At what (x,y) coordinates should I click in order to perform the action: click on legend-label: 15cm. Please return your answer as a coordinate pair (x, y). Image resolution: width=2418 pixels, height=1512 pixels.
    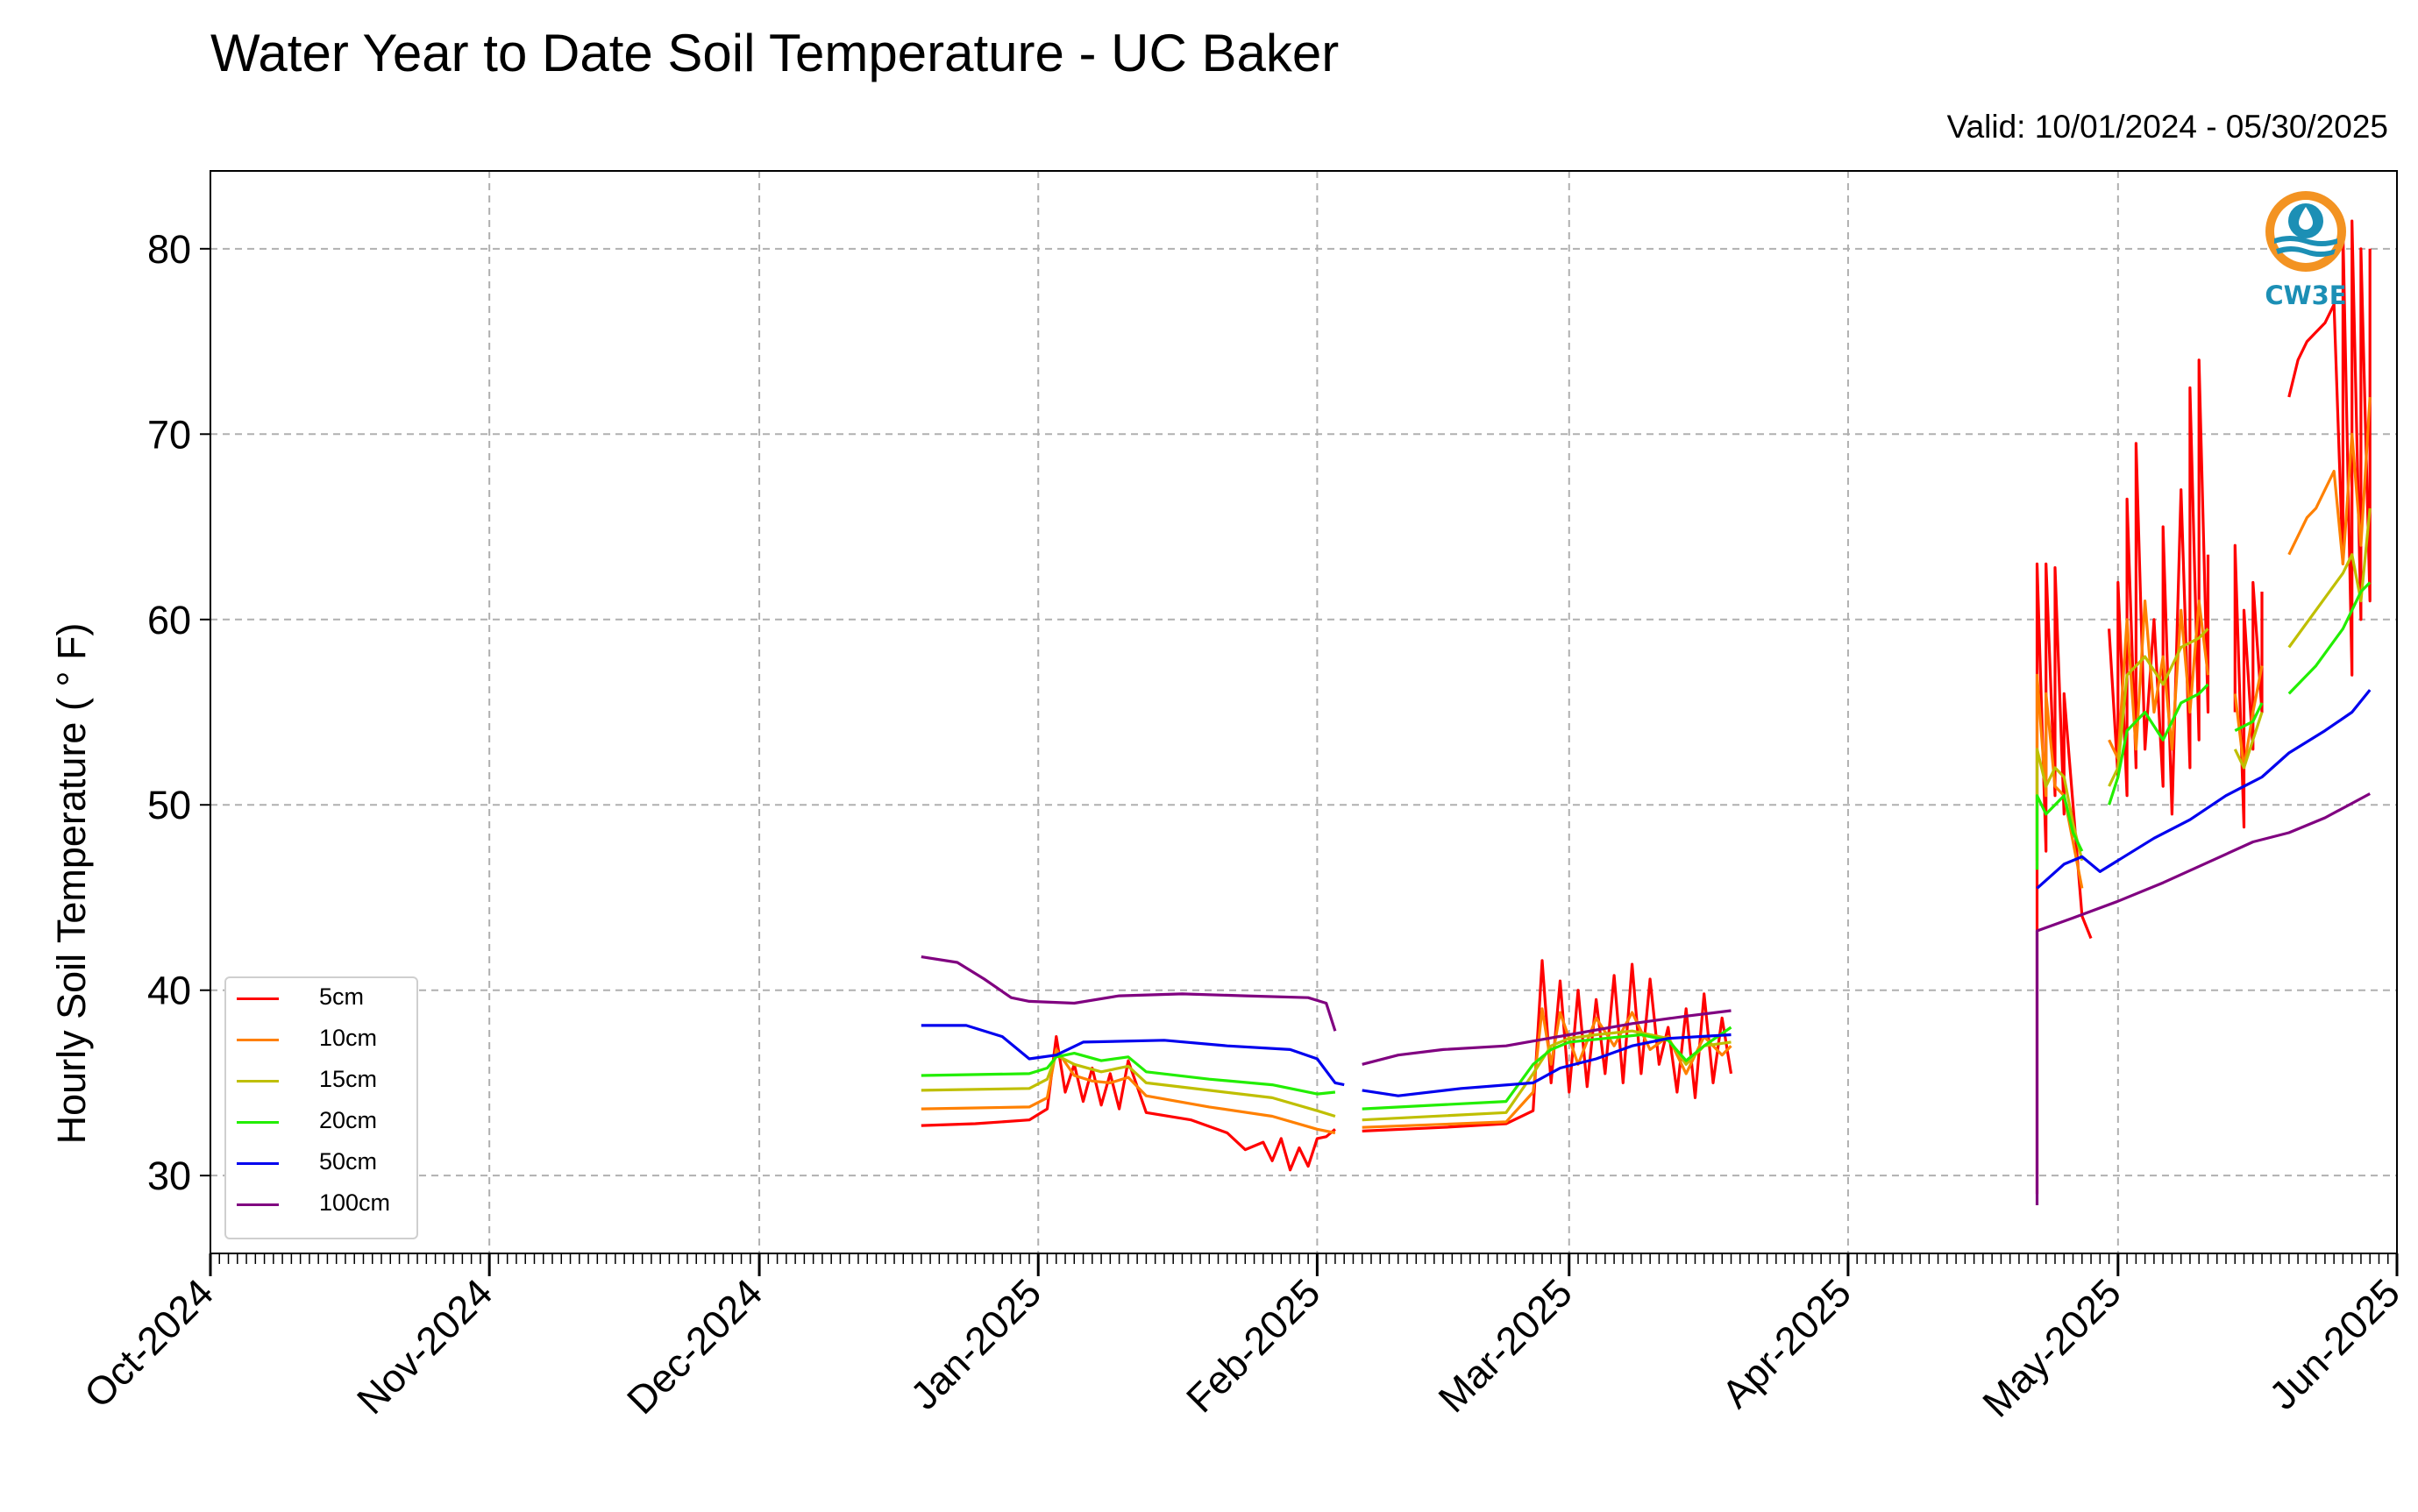
    Looking at the image, I should click on (348, 1079).